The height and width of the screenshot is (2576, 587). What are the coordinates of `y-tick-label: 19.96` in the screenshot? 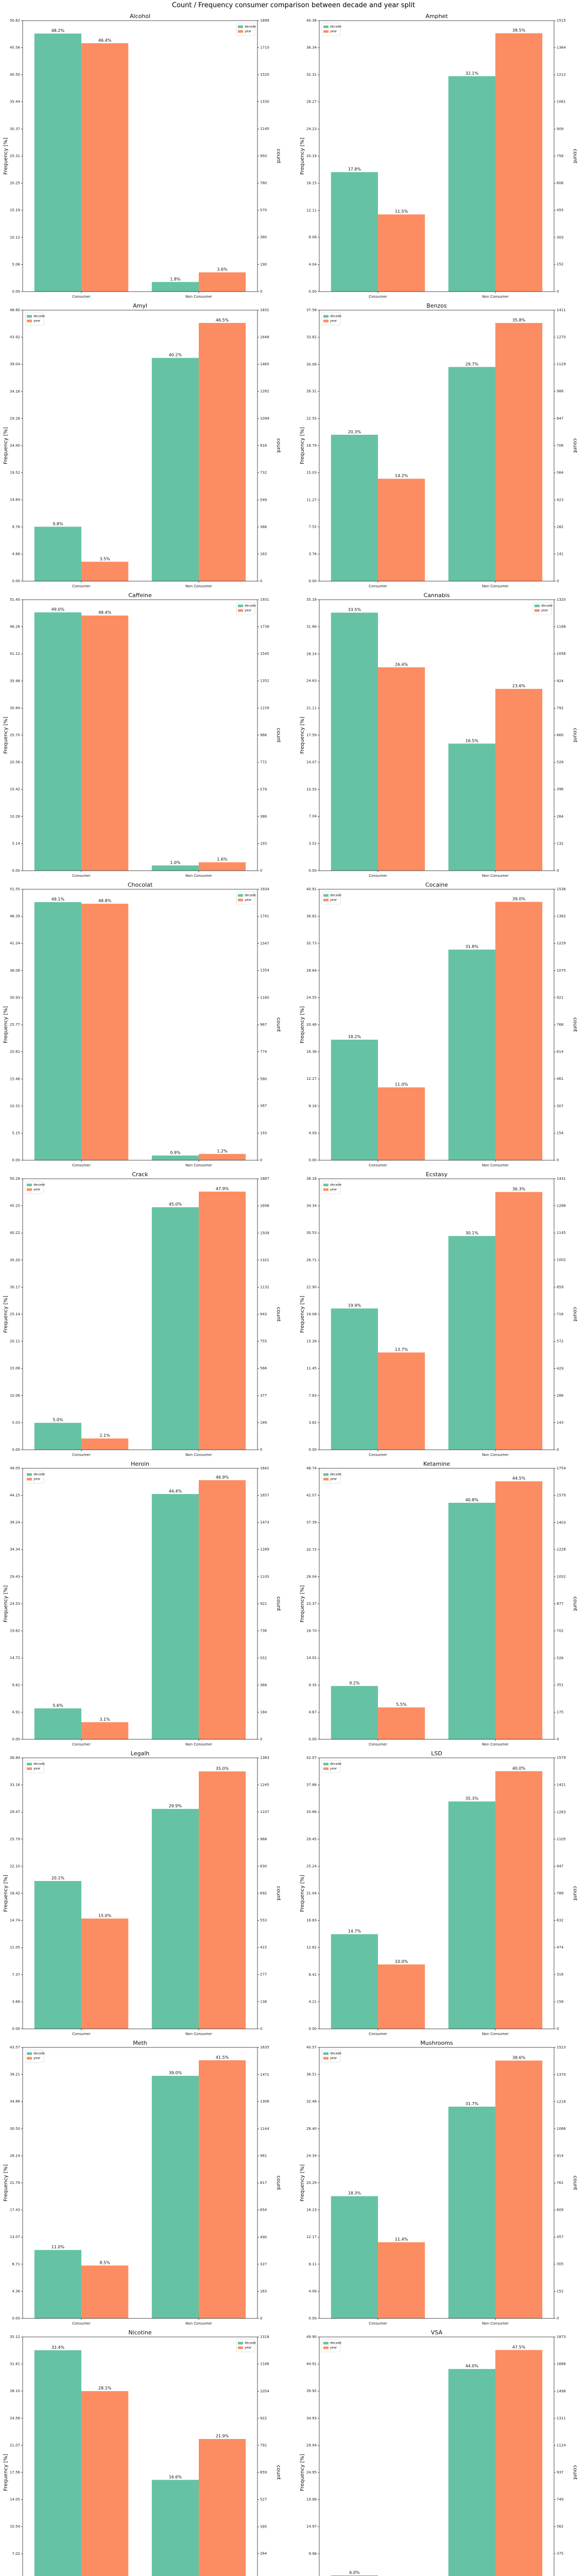 It's located at (312, 2500).